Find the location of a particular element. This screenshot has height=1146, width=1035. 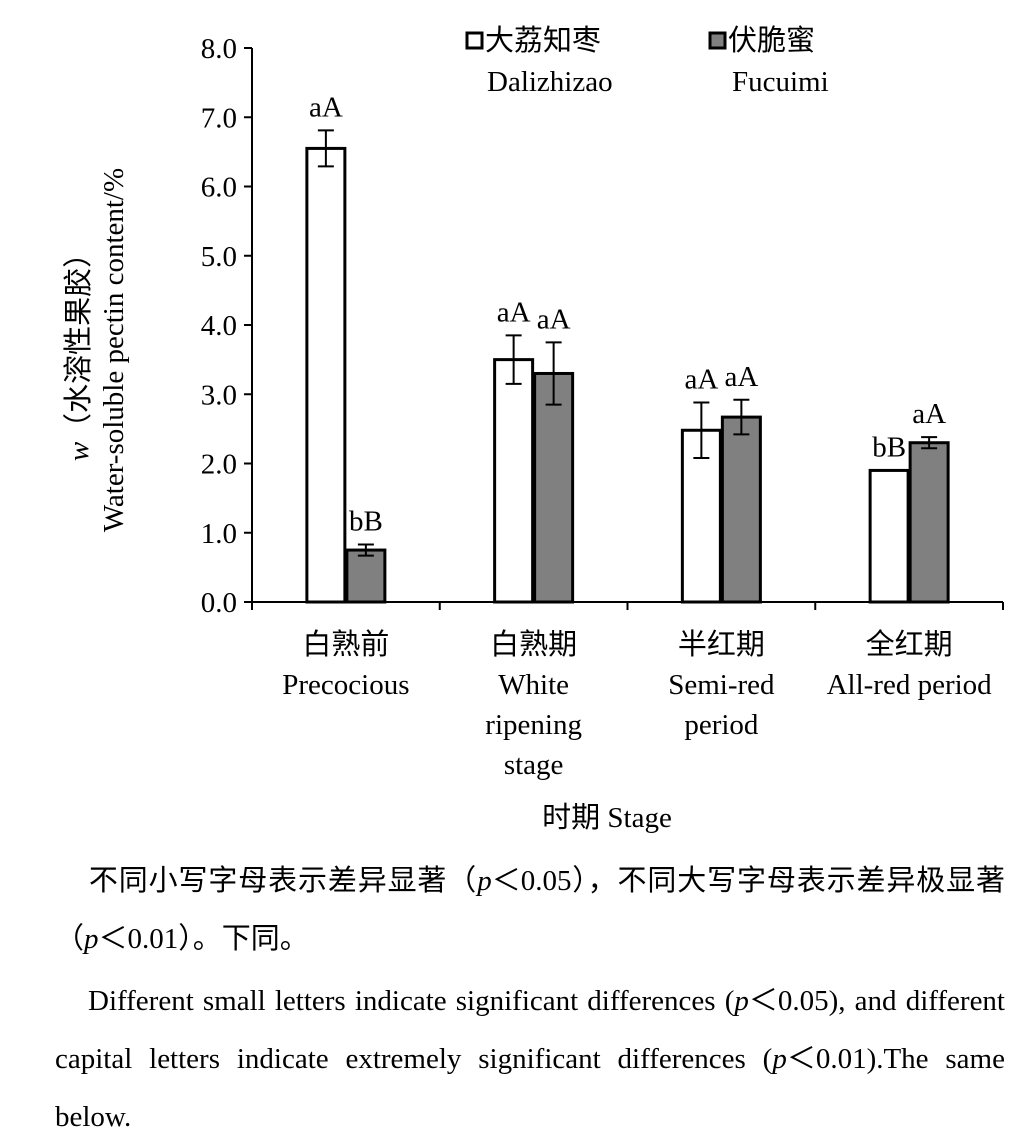

legend-label-dalizhizao: 大荔知枣 is located at coordinates (543, 40).